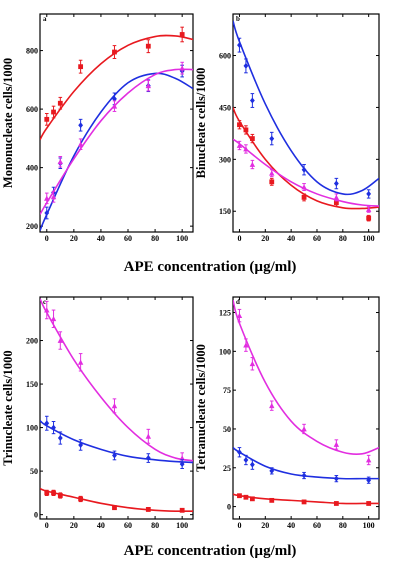 This screenshot has width=400, height=564. I want to click on plot-frame, so click(306, 408).